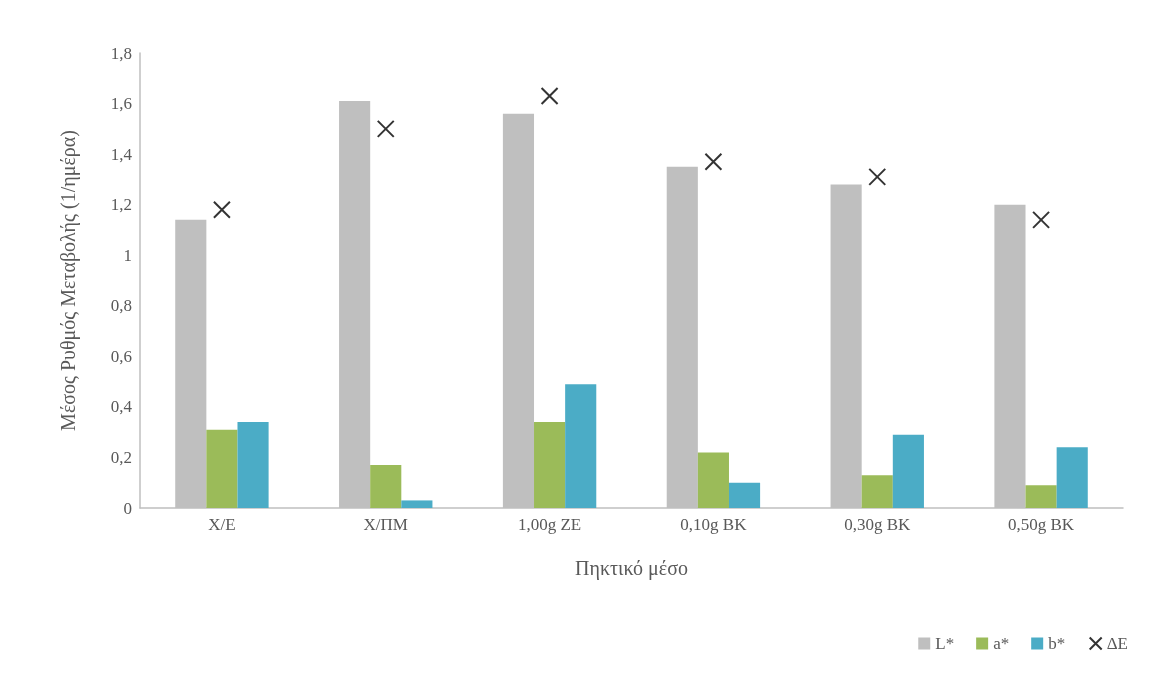 Image resolution: width=1165 pixels, height=684 pixels. What do you see at coordinates (714, 524) in the screenshot?
I see `x-tick-label: 0,10g ΒΚ` at bounding box center [714, 524].